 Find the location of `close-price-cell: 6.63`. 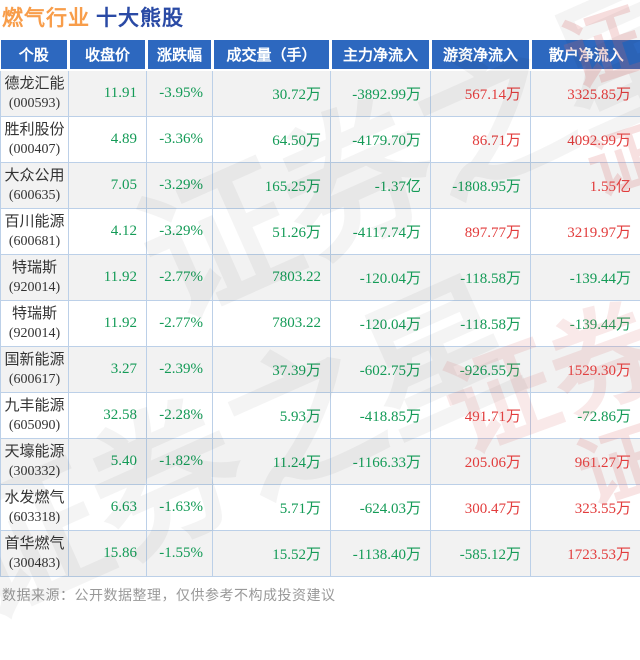

close-price-cell: 6.63 is located at coordinates (108, 508).